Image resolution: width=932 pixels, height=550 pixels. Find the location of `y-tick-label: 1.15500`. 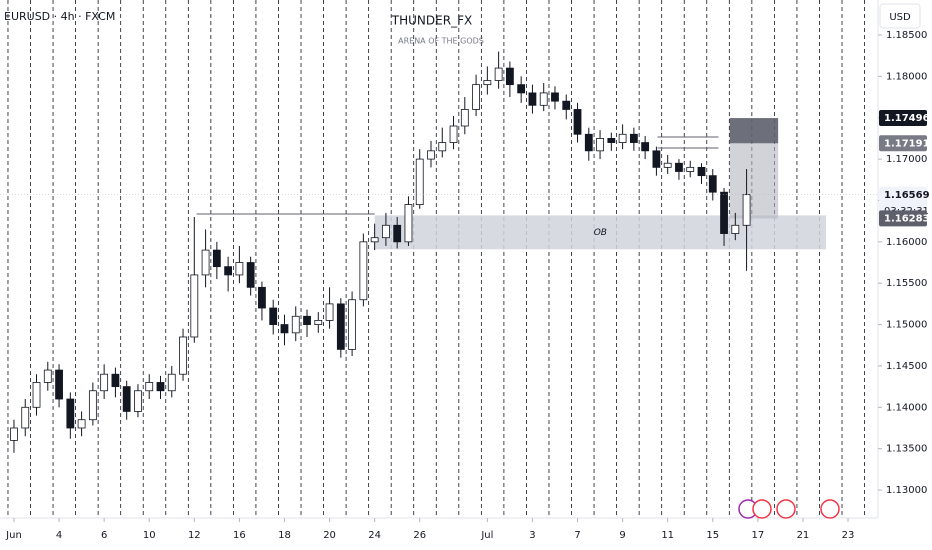

y-tick-label: 1.15500 is located at coordinates (906, 283).